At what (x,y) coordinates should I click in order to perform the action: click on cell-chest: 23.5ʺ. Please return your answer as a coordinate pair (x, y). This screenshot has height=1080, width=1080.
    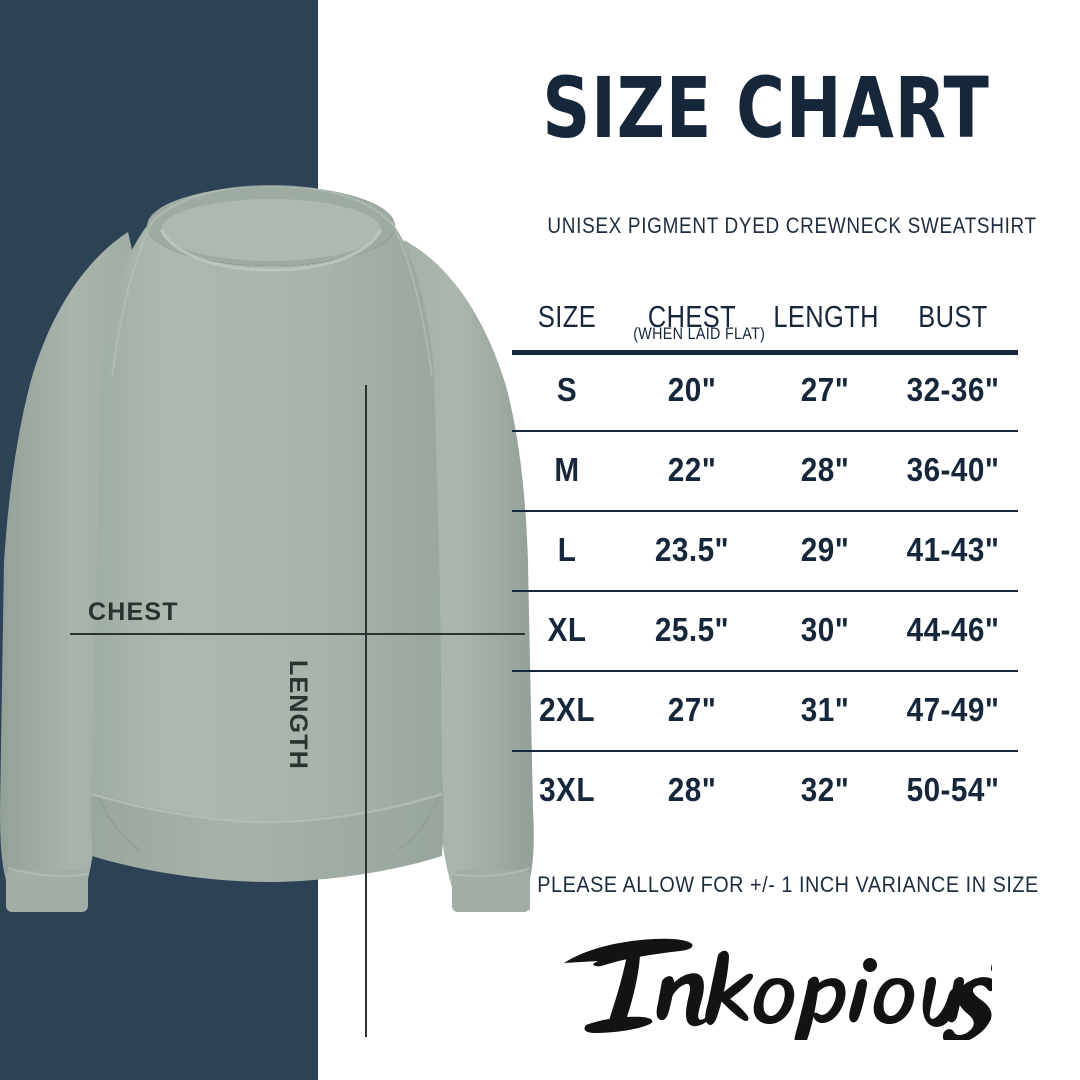
    Looking at the image, I should click on (692, 549).